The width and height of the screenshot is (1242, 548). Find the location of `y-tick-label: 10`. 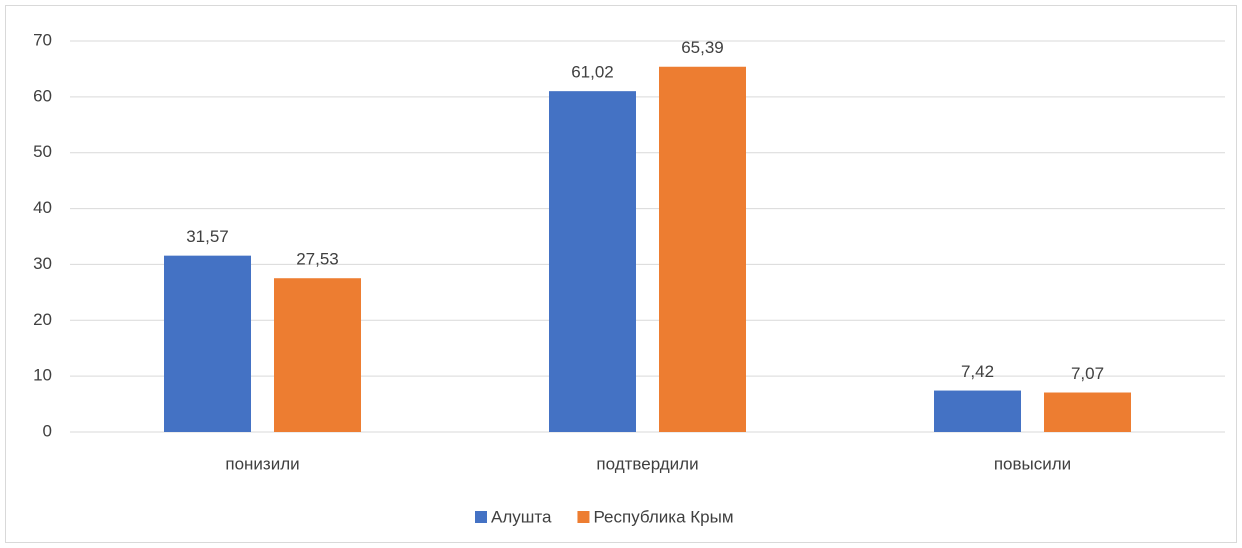

y-tick-label: 10 is located at coordinates (42, 375).